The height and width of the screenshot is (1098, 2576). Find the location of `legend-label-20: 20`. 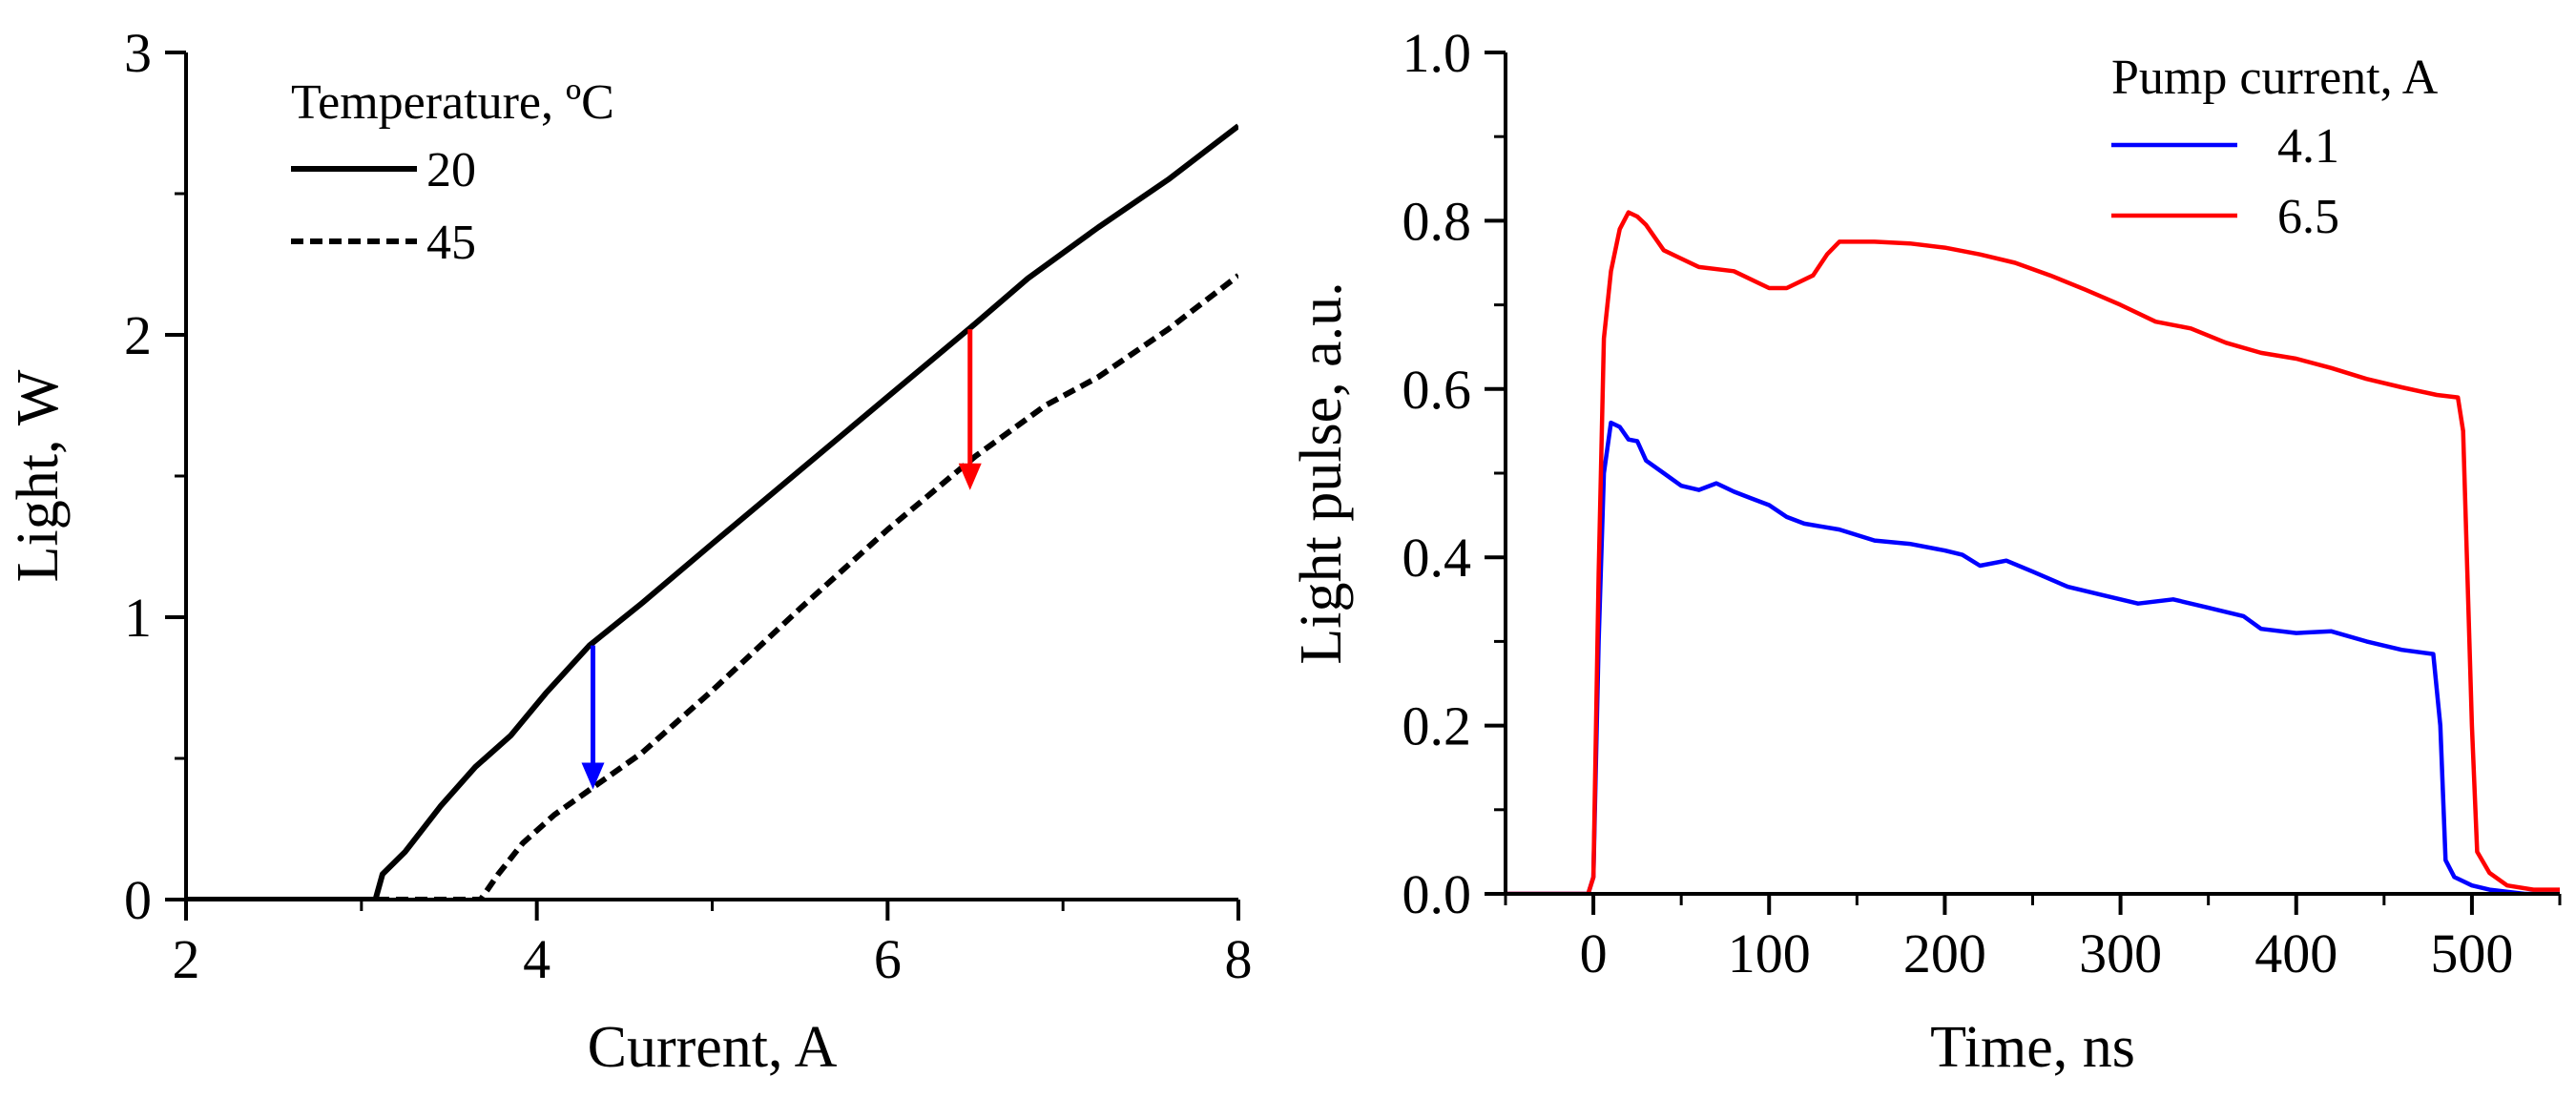

legend-label-20: 20 is located at coordinates (451, 170).